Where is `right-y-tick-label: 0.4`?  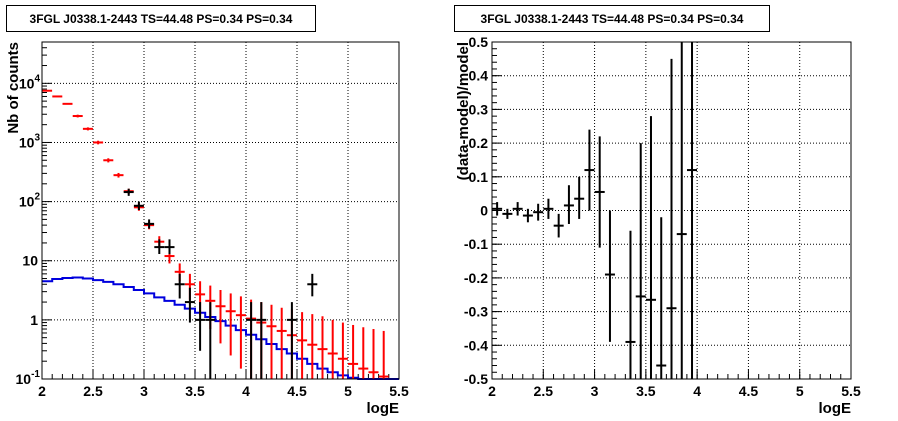
right-y-tick-label: 0.4 is located at coordinates (479, 76).